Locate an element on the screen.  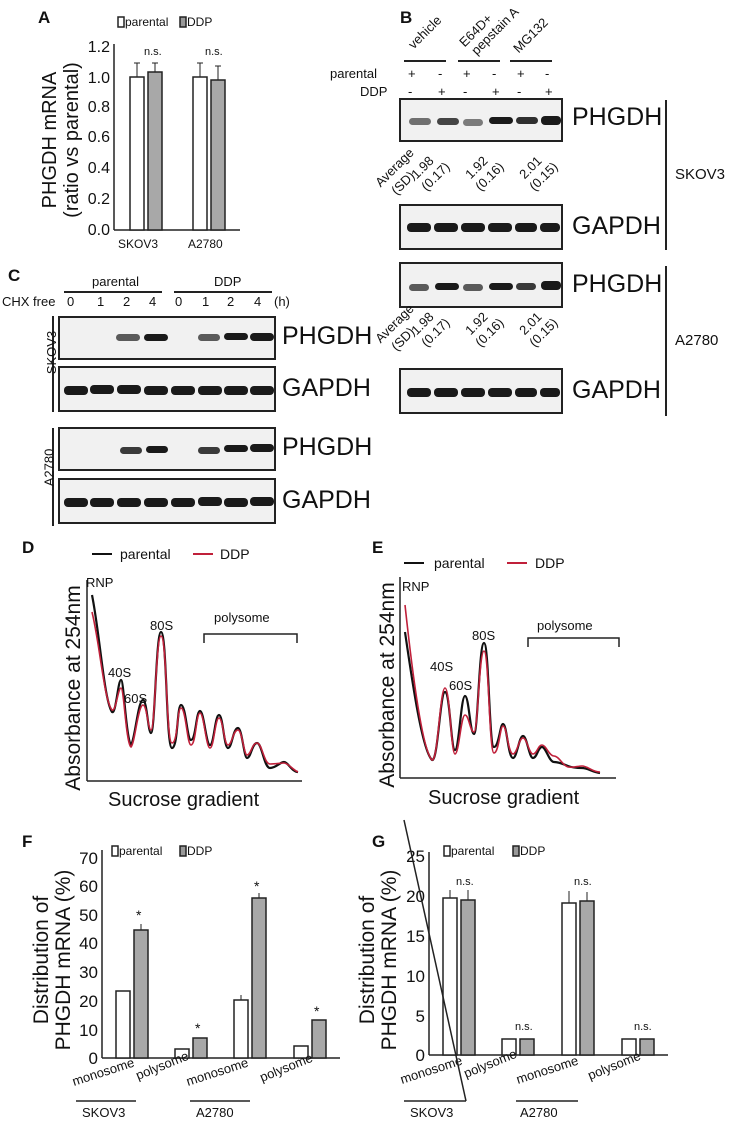
group-bracket-ddp is located at coordinates (223, 292).